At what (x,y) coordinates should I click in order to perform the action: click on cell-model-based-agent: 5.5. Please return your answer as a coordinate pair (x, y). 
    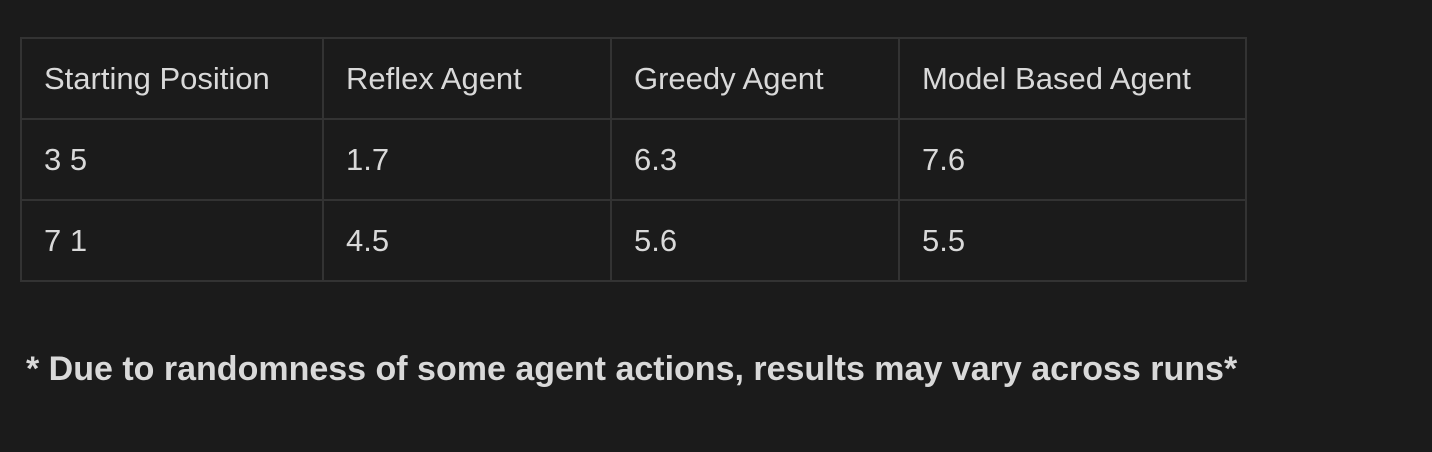
    Looking at the image, I should click on (1072, 240).